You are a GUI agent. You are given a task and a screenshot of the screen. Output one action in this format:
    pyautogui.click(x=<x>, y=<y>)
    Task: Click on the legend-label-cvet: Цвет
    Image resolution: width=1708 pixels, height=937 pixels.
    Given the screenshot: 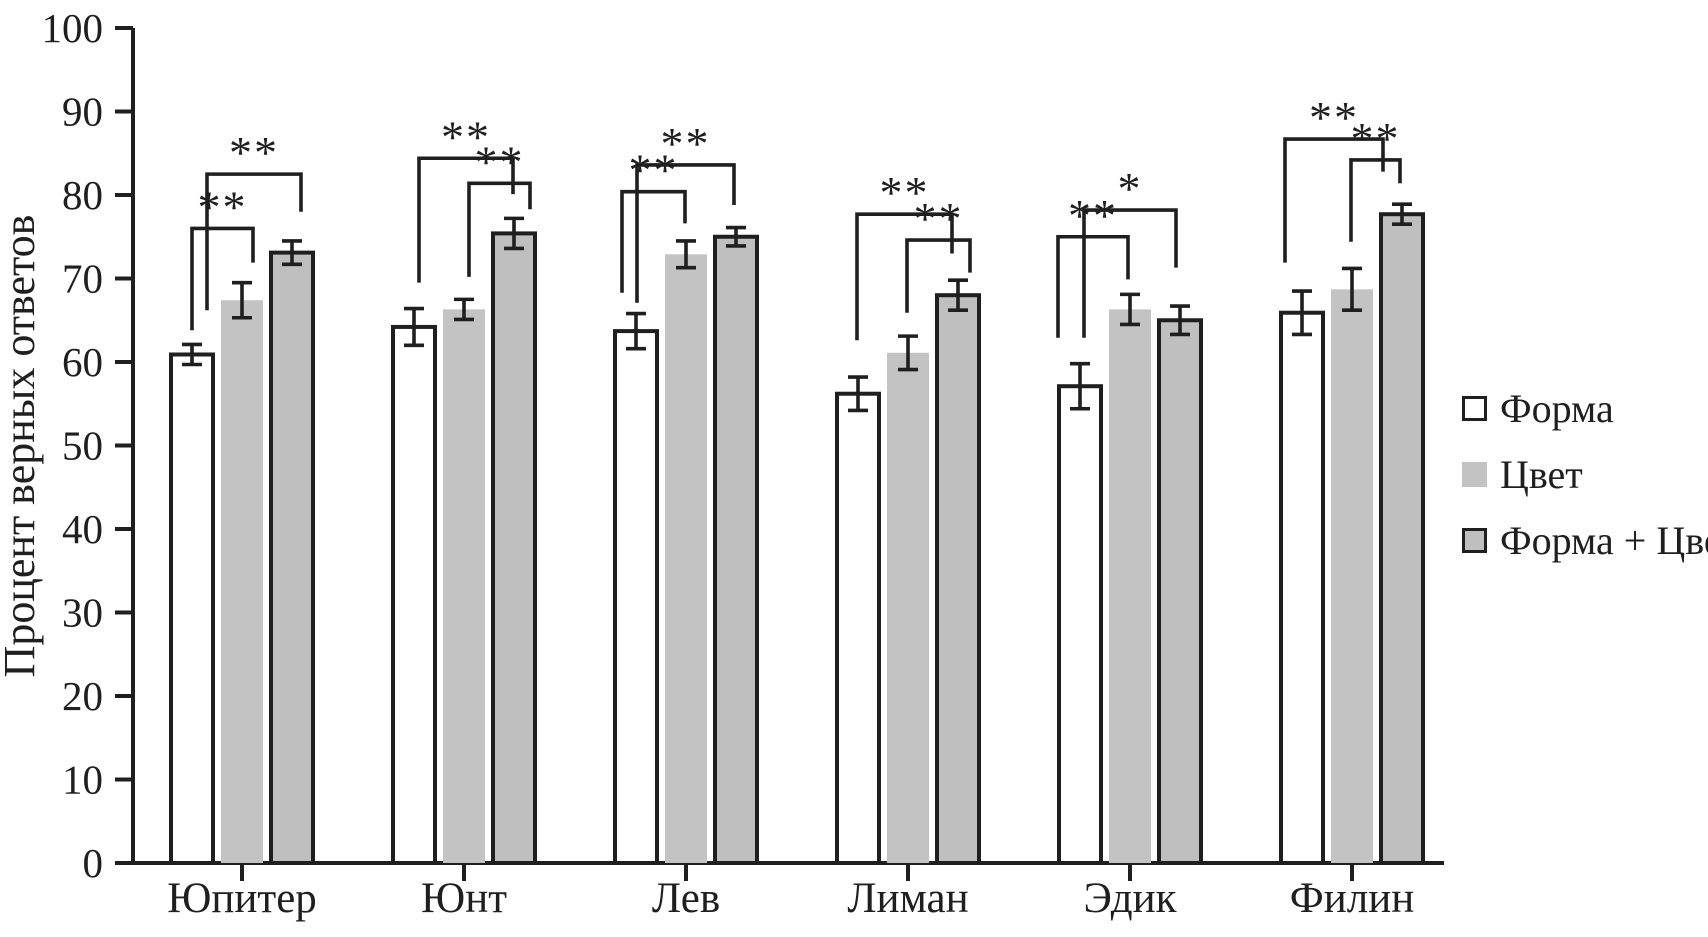 What is the action you would take?
    pyautogui.click(x=1541, y=474)
    